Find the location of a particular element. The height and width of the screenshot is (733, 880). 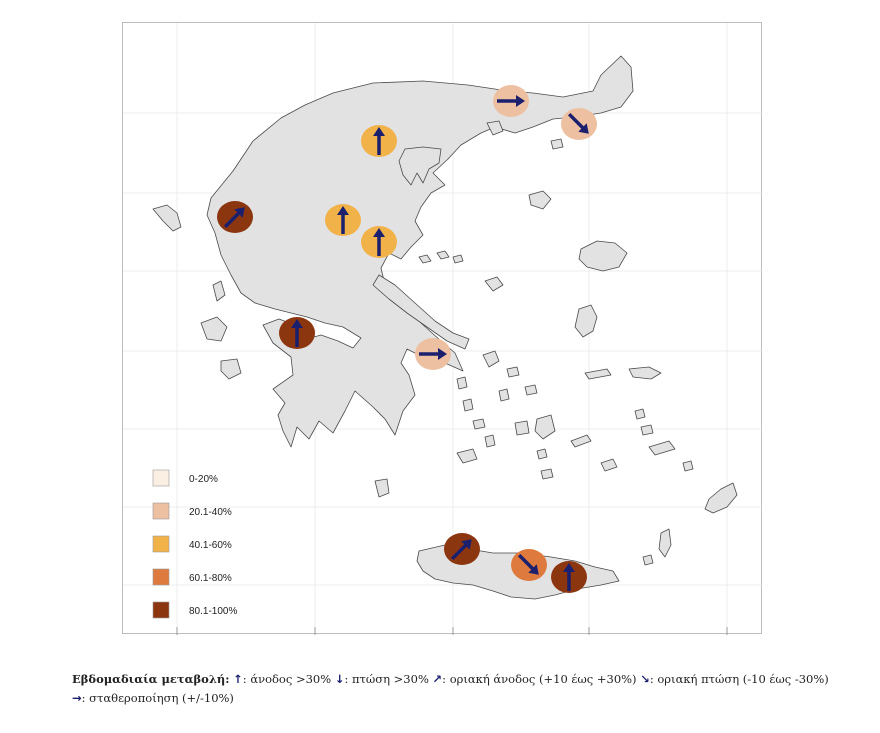

chios is located at coordinates (586, 321).